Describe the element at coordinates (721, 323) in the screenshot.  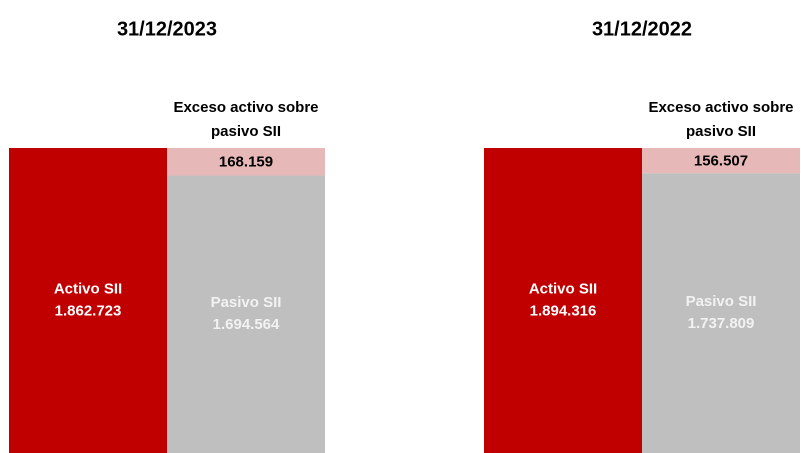
I see `value-label: 1.737.809` at that location.